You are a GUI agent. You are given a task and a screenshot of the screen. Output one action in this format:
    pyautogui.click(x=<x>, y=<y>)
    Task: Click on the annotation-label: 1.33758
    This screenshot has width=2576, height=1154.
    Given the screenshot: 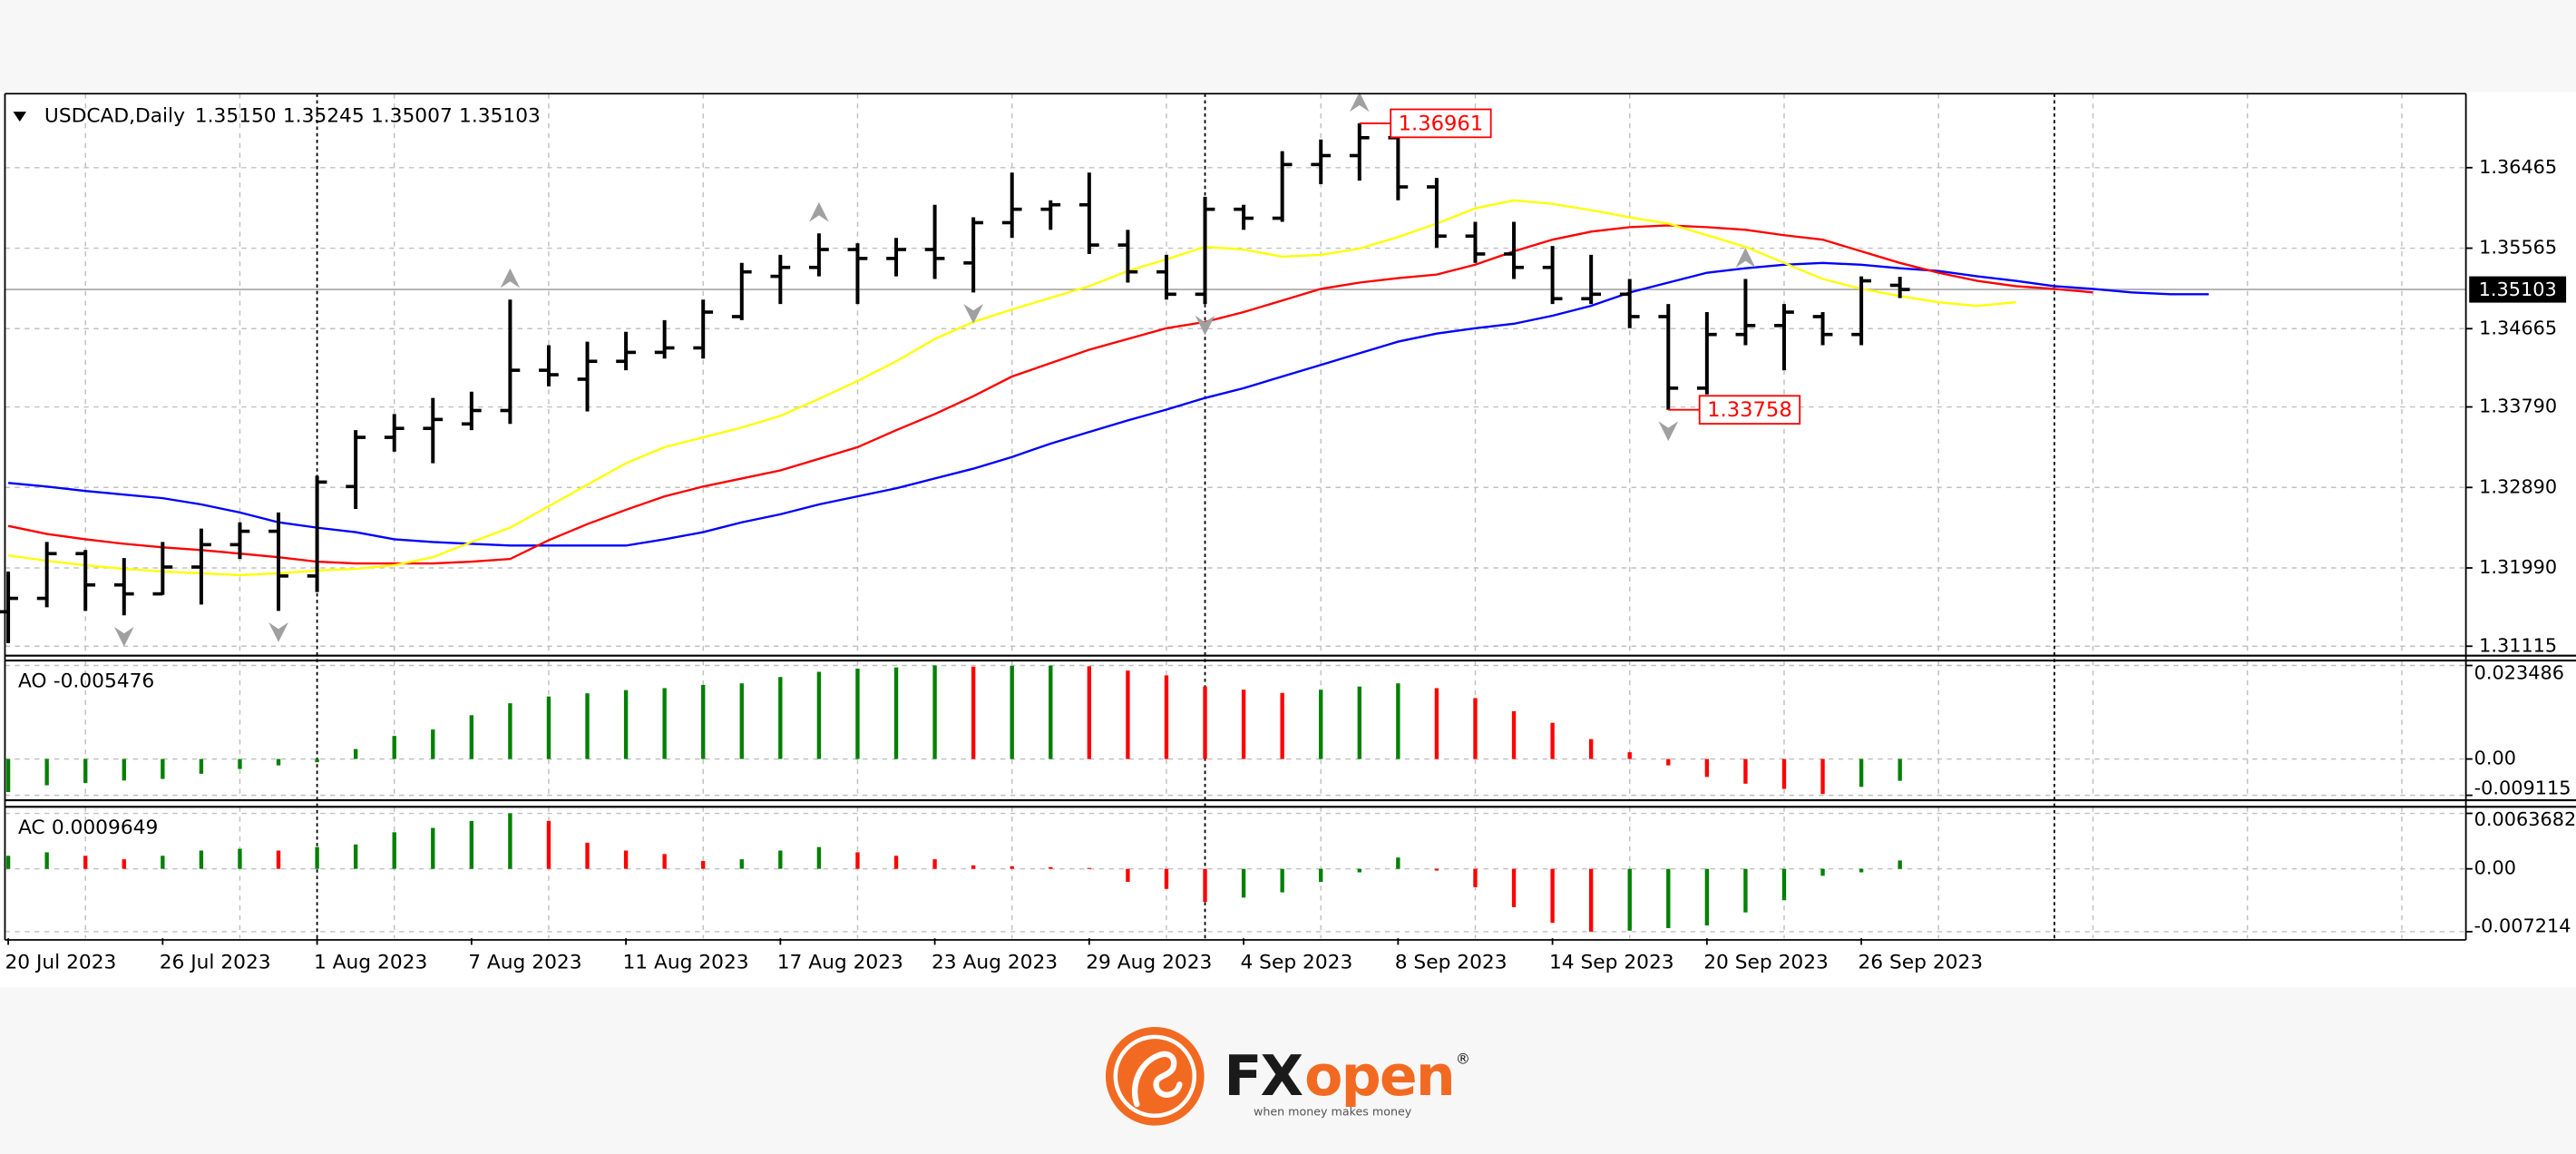 What is the action you would take?
    pyautogui.click(x=1749, y=410)
    